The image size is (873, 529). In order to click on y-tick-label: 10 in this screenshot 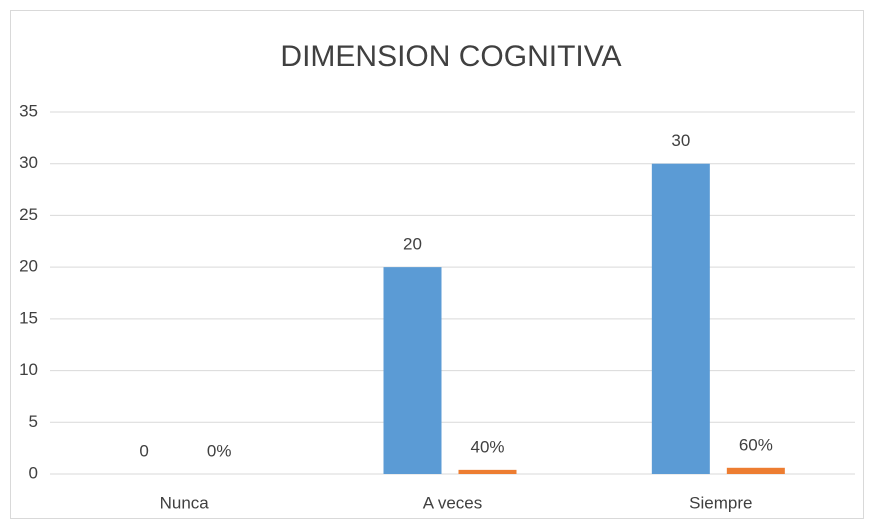, I will do `click(28, 369)`.